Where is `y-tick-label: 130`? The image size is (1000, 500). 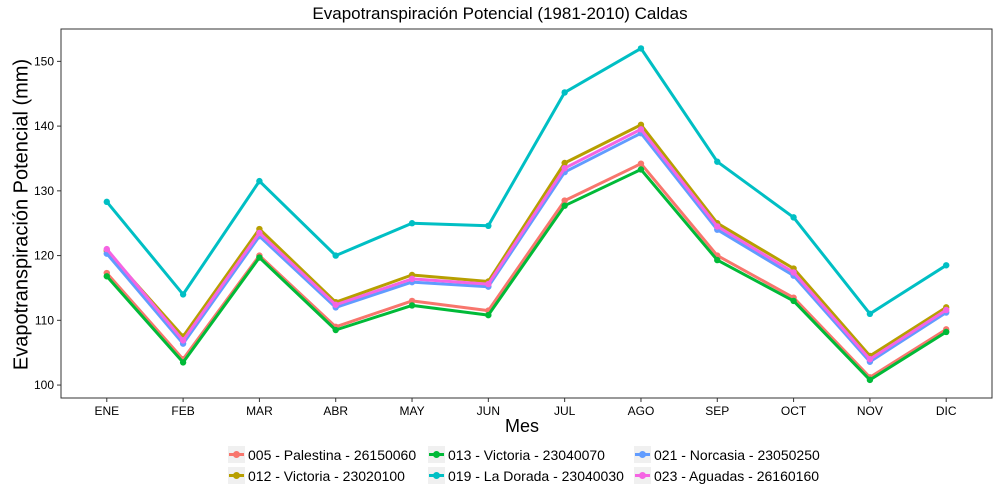
y-tick-label: 130 is located at coordinates (44, 191).